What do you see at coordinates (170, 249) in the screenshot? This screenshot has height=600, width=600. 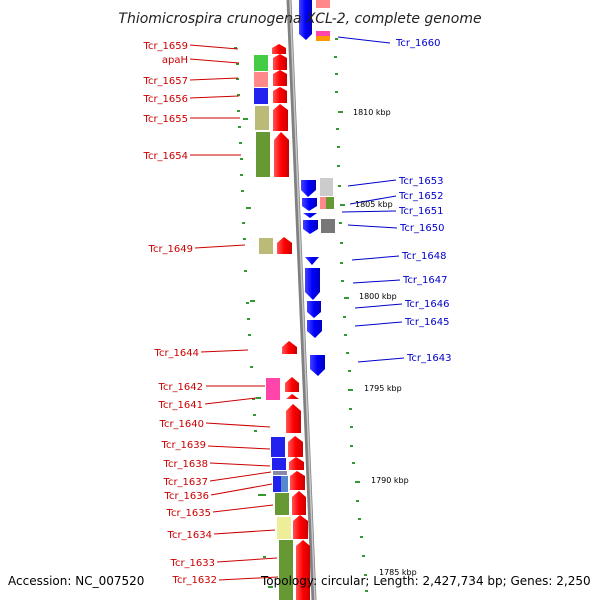 I see `gene-label: Tcr_1649` at bounding box center [170, 249].